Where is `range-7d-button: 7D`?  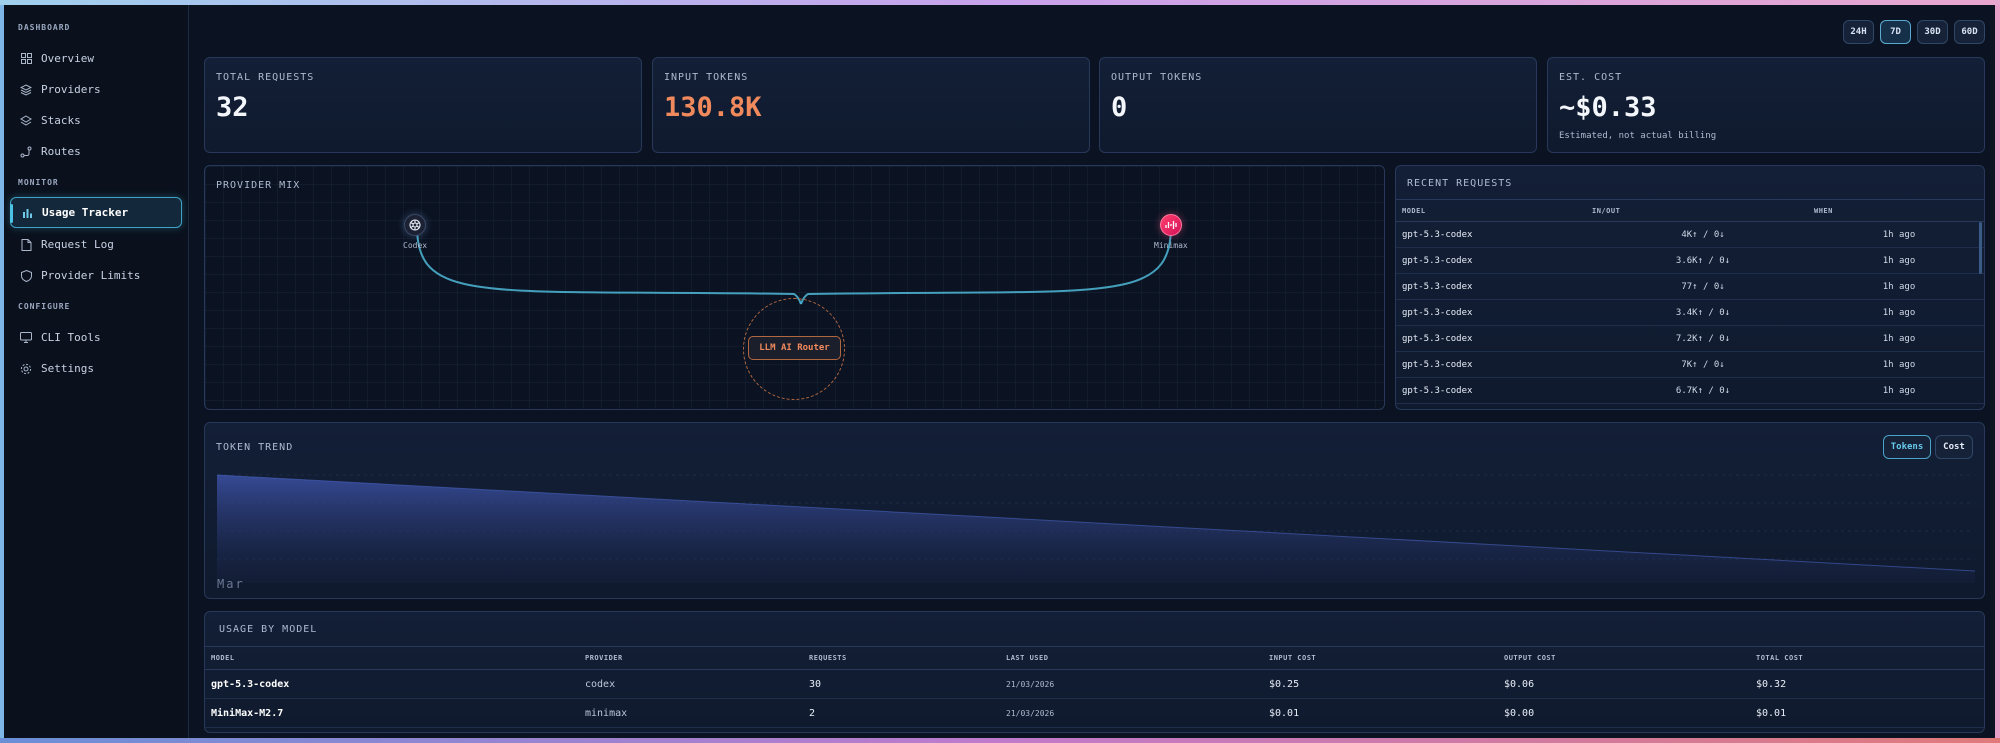 range-7d-button: 7D is located at coordinates (1895, 32).